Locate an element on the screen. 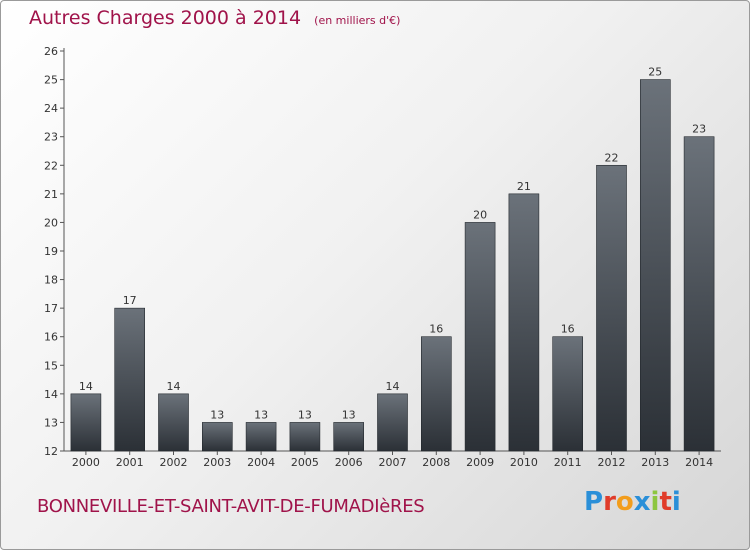 This screenshot has width=750, height=550. y-tick-label: 16 is located at coordinates (51, 337).